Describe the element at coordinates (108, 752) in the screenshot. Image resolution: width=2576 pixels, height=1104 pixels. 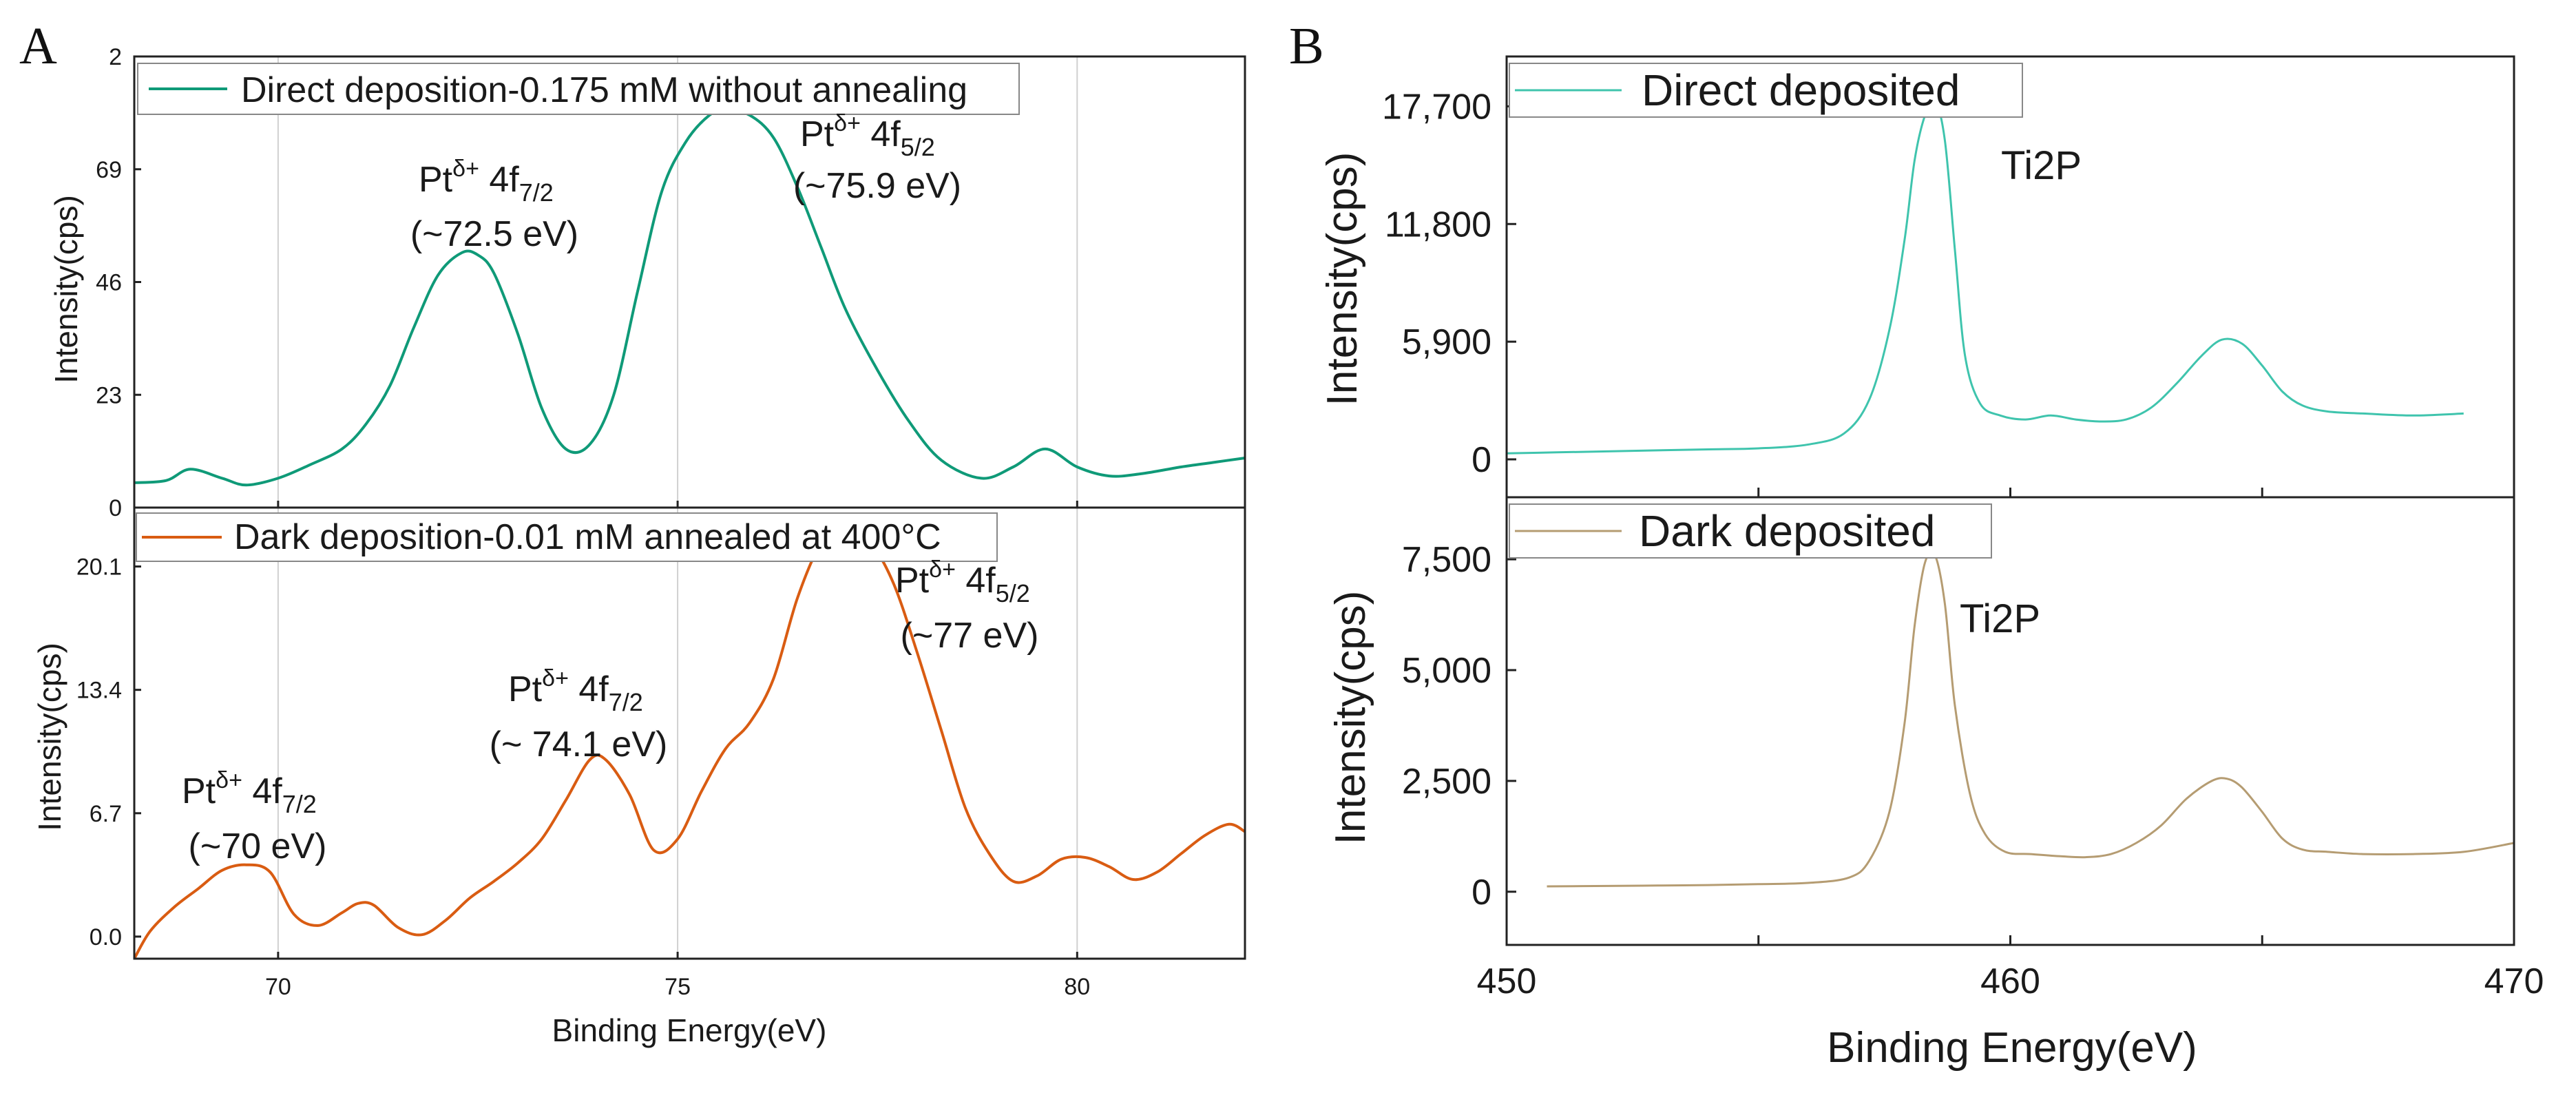
I see `panel-a-bottom-yticks: 0.0 6.7 13.4 20.1` at that location.